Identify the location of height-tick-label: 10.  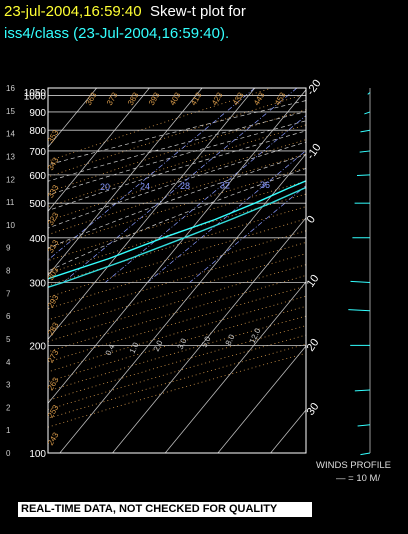
(10, 225).